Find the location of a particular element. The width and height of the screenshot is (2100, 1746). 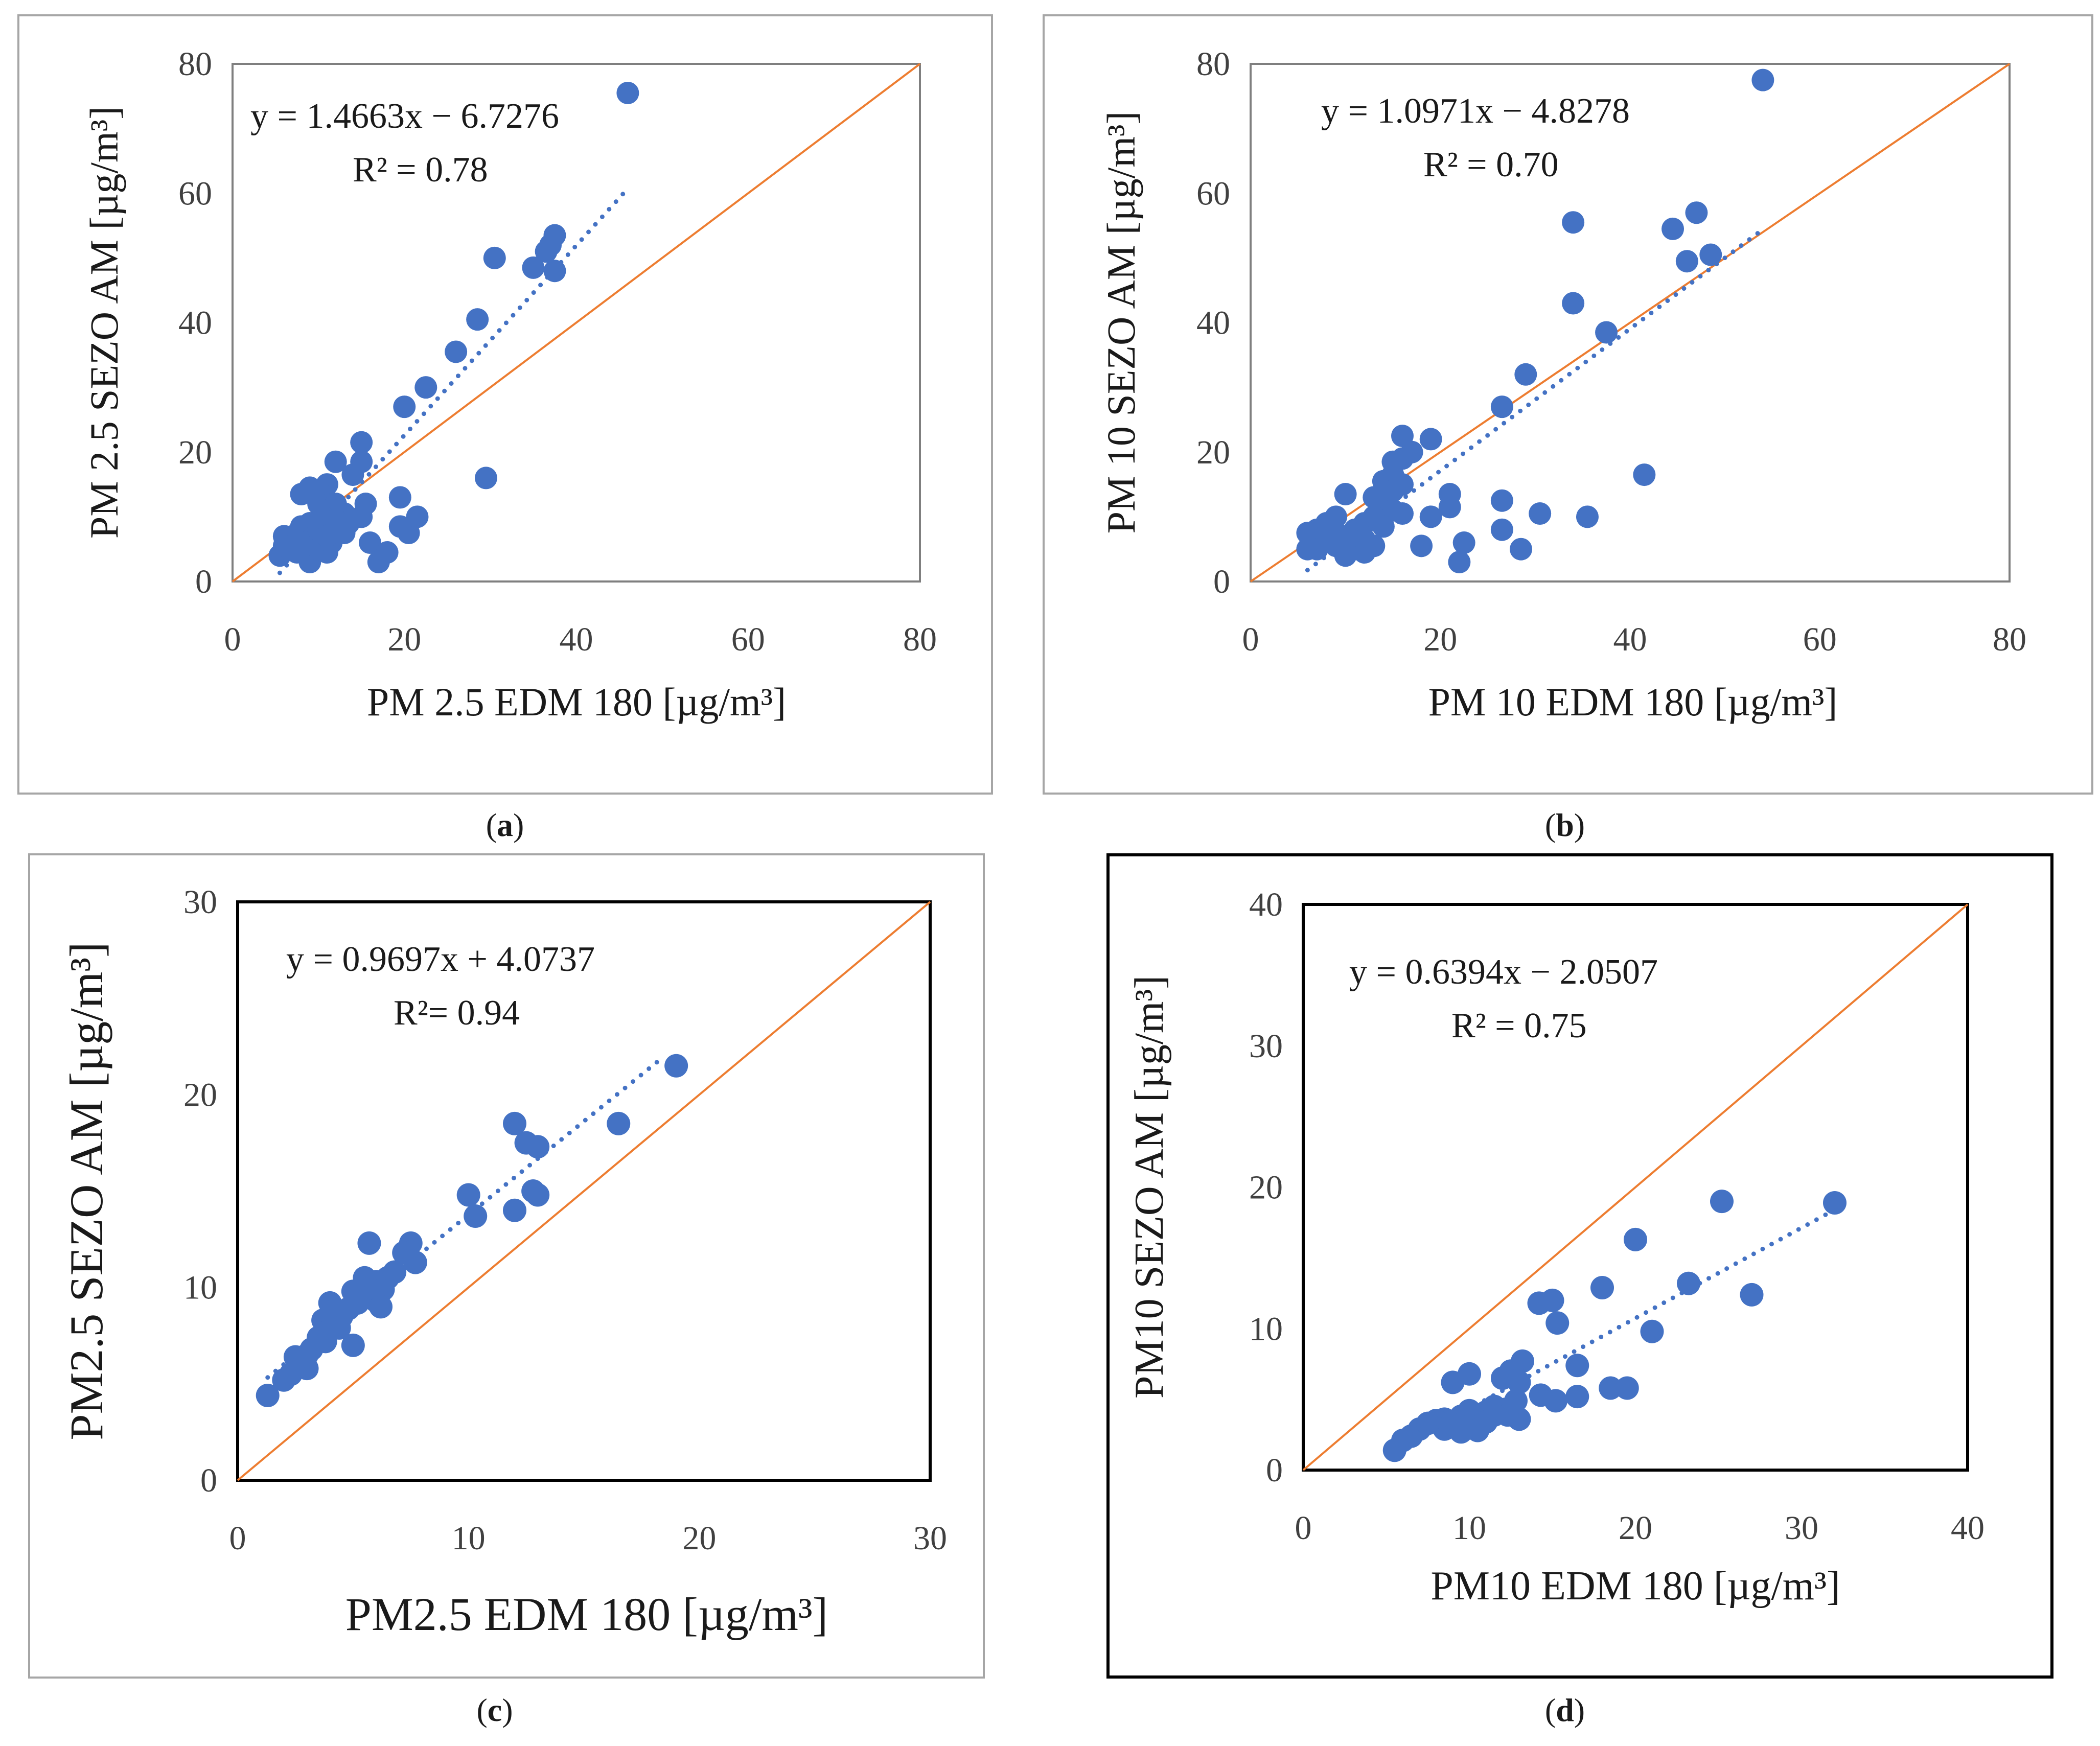

r-squared-label: R² = 0.78 is located at coordinates (420, 170).